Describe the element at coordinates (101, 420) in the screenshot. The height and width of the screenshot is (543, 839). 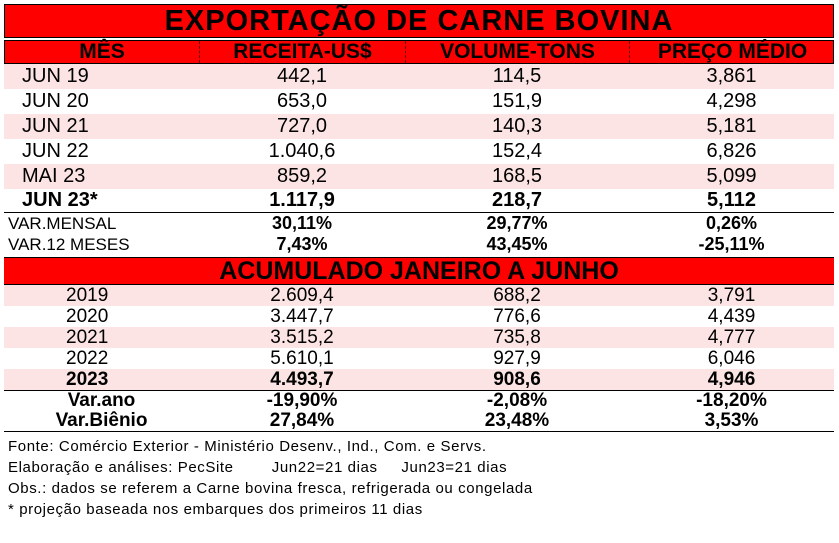
I see `row-label: Var.Biênio` at that location.